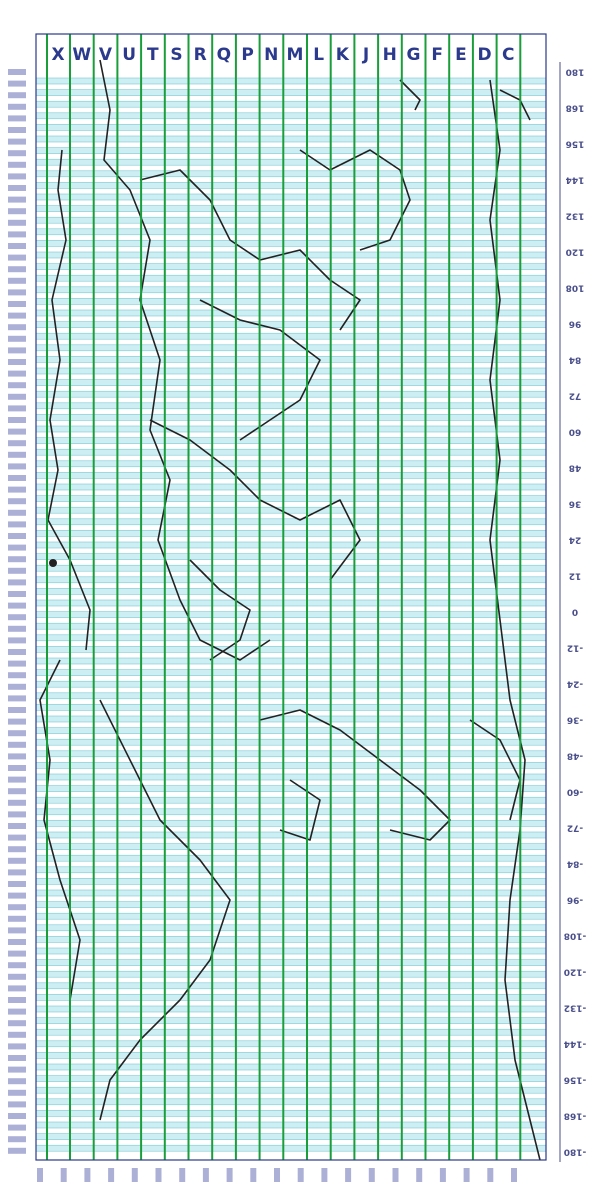  What do you see at coordinates (575, 828) in the screenshot?
I see `degree-scale-label: -72` at bounding box center [575, 828].